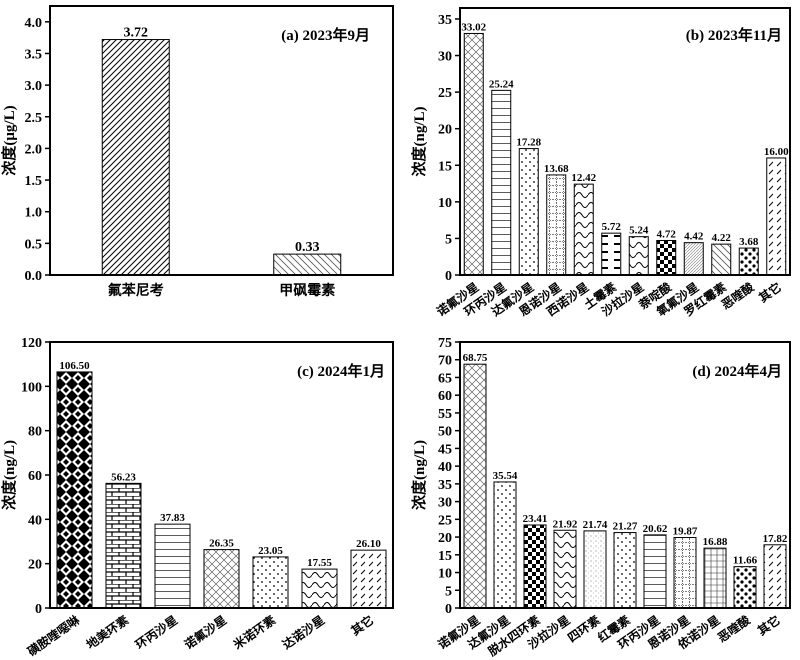  Describe the element at coordinates (445, 432) in the screenshot. I see `y-tick-label: 50` at that location.